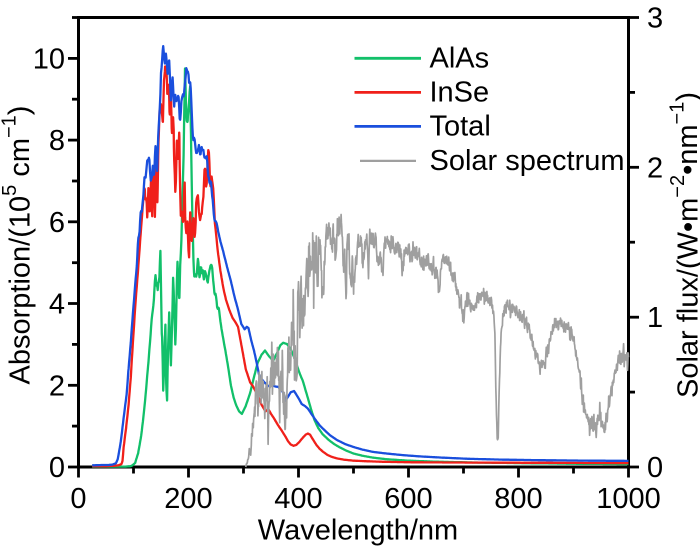 The image size is (700, 549). Describe the element at coordinates (460, 127) in the screenshot. I see `svg-text: Total` at that location.